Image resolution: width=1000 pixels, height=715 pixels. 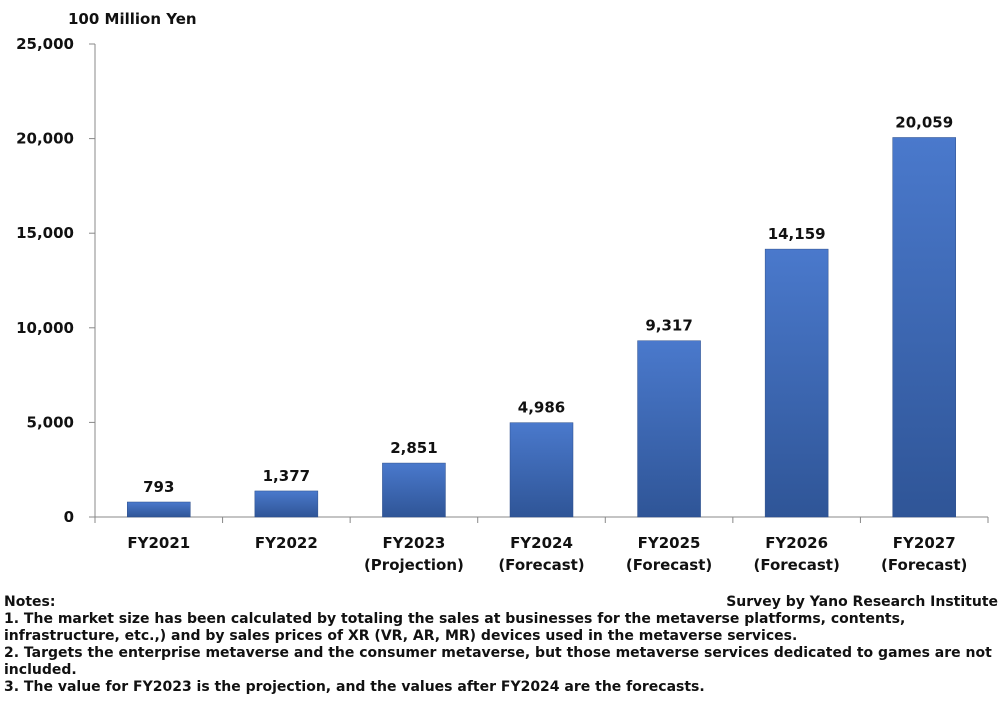 What do you see at coordinates (668, 326) in the screenshot?
I see `data-label: 9,317` at bounding box center [668, 326].